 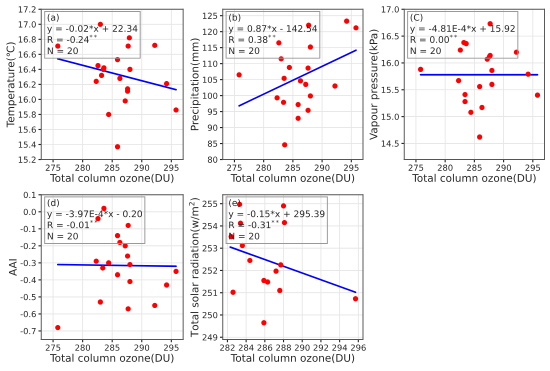 I want to click on y-tick-label: 100, so click(x=210, y=95).